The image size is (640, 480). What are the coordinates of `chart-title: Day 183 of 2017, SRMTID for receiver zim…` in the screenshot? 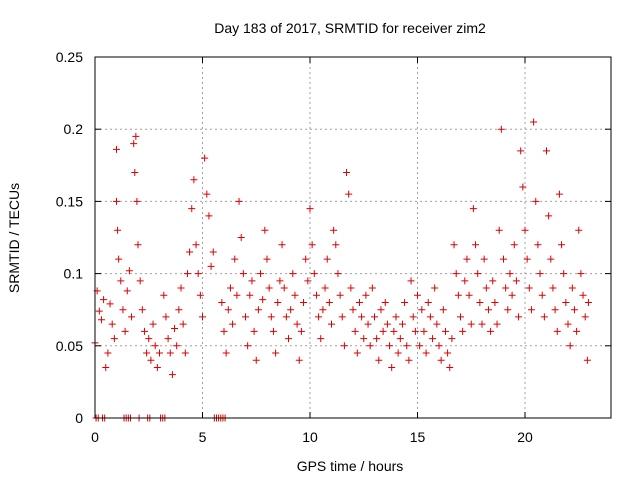 It's located at (350, 28).